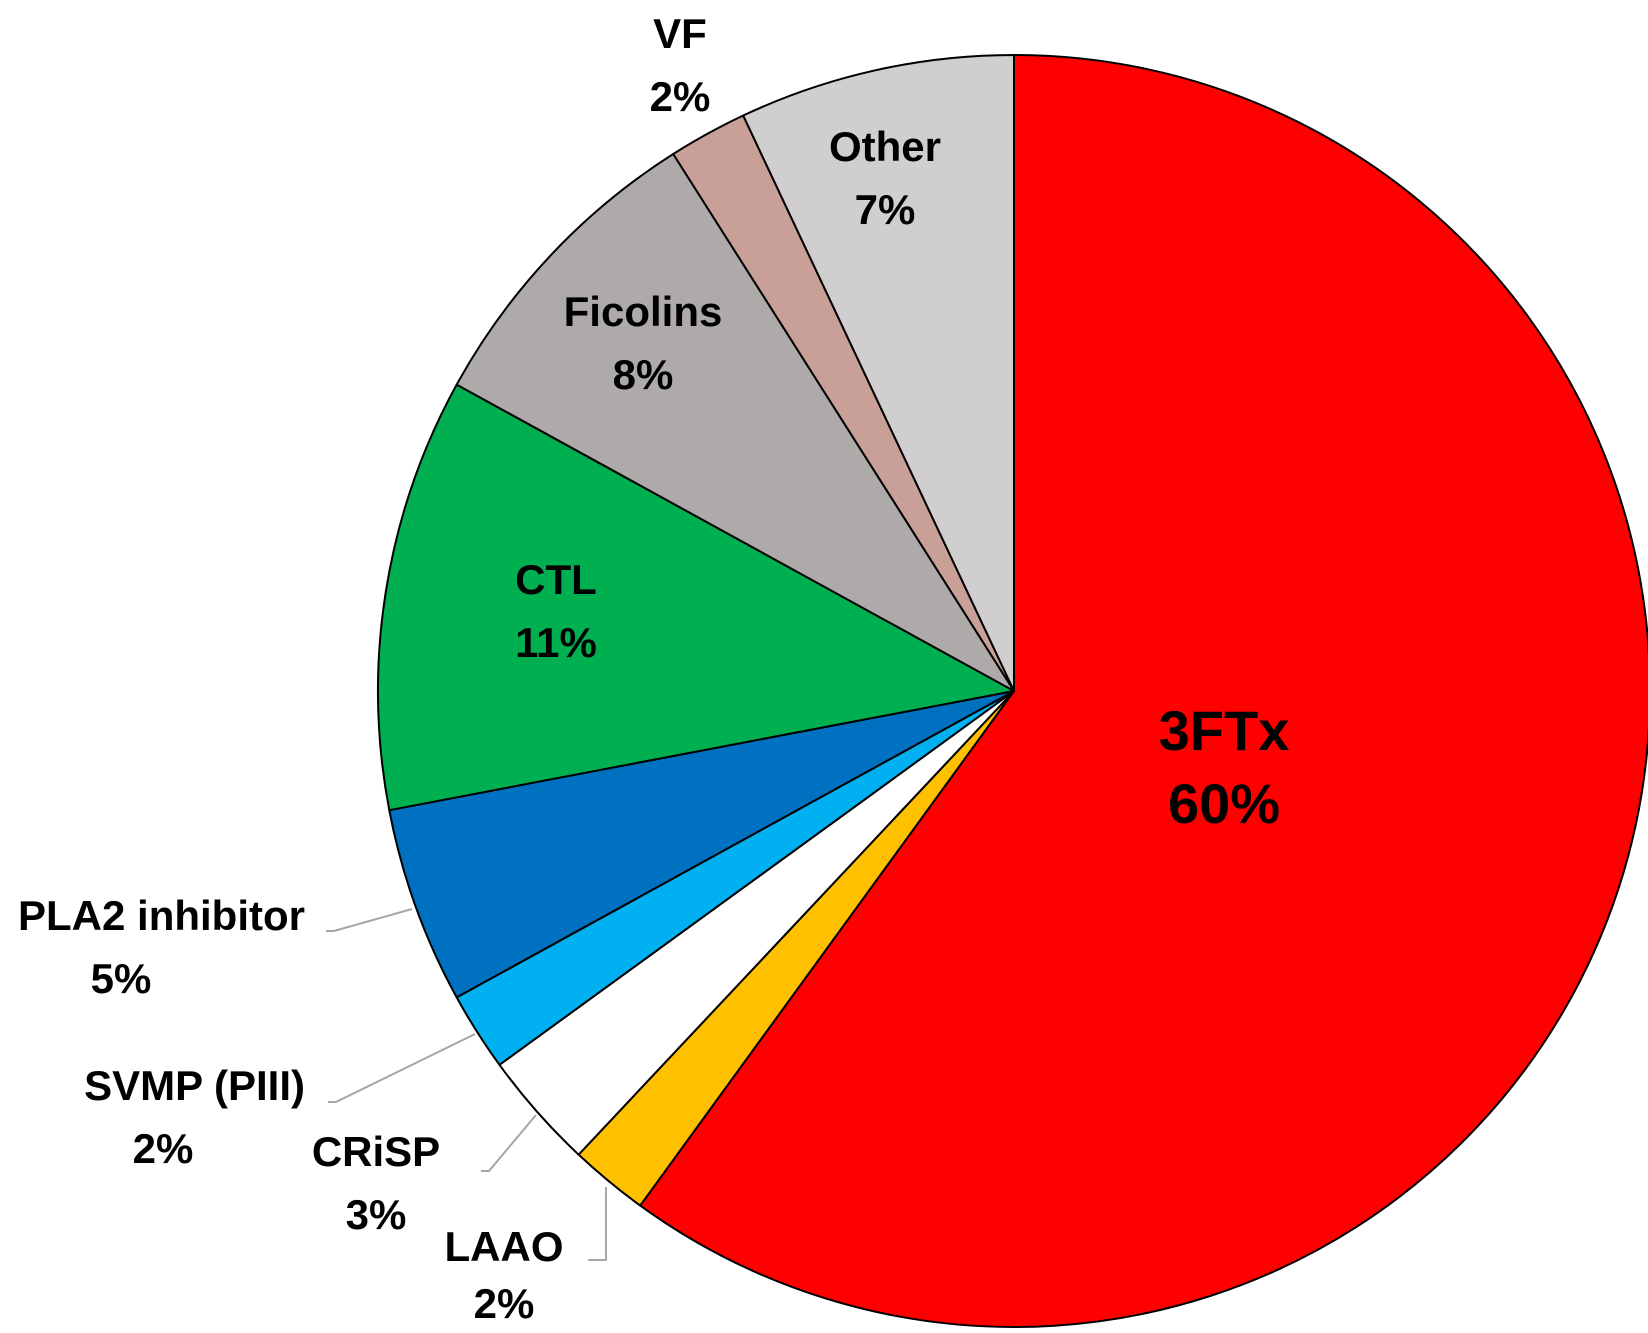 The height and width of the screenshot is (1333, 1648). What do you see at coordinates (643, 311) in the screenshot?
I see `slice-label: Ficolins` at bounding box center [643, 311].